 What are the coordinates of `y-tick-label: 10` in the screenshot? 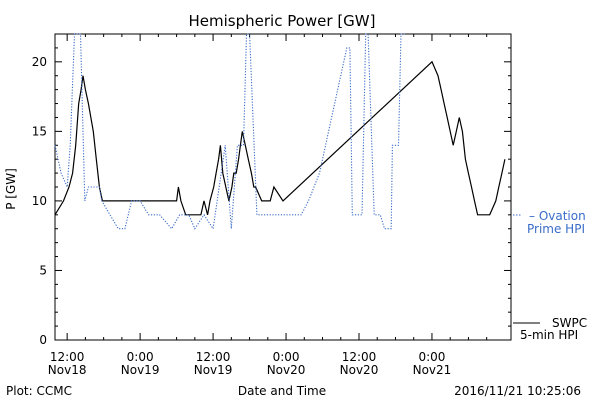 It's located at (39, 201).